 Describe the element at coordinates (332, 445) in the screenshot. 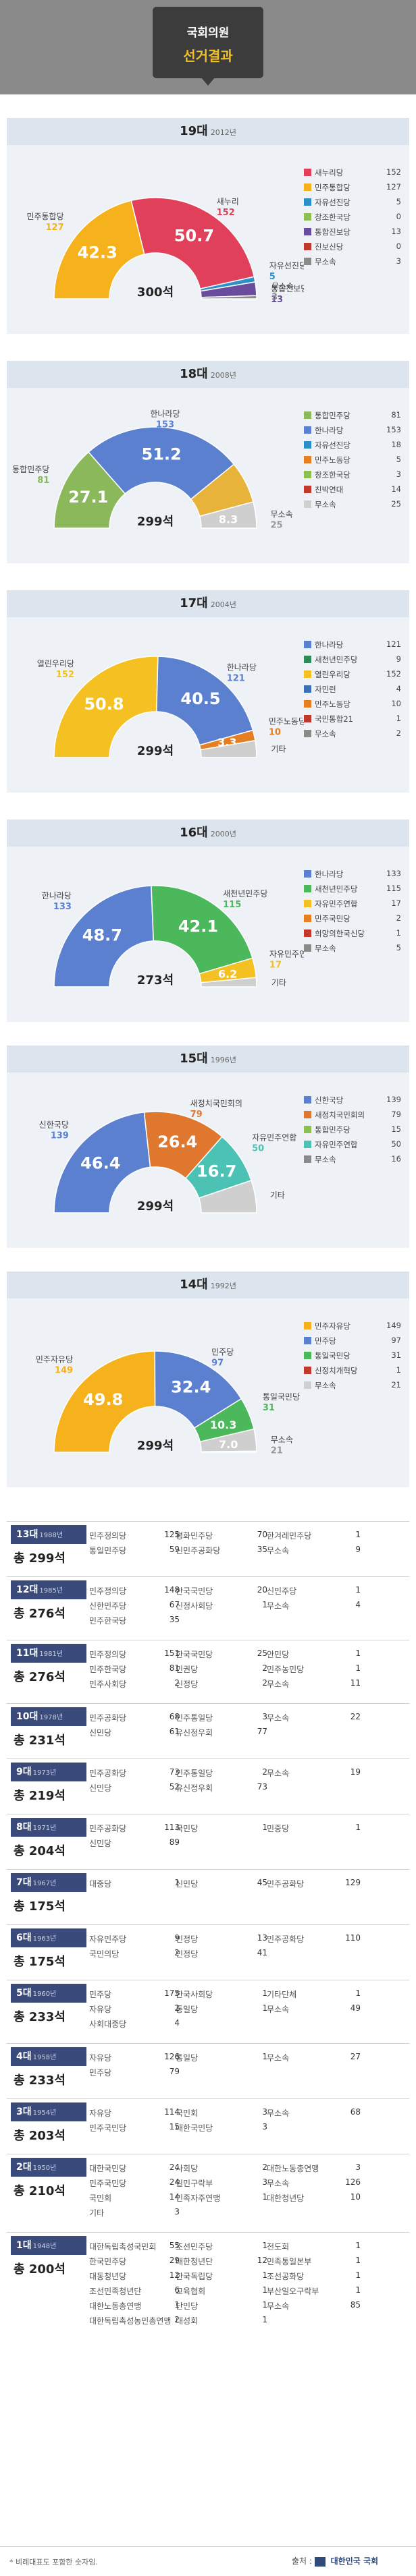

I see `legend-party: 자유선진당` at that location.